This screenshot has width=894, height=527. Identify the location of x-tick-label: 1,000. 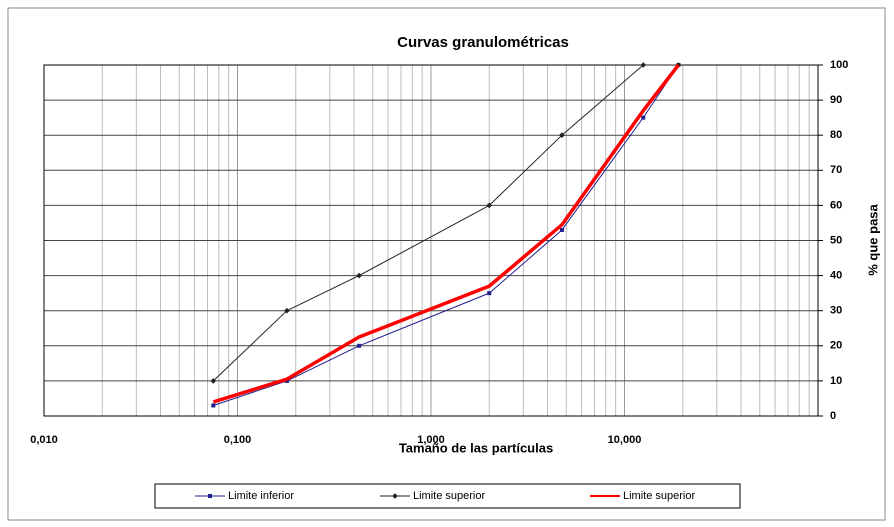
(431, 440).